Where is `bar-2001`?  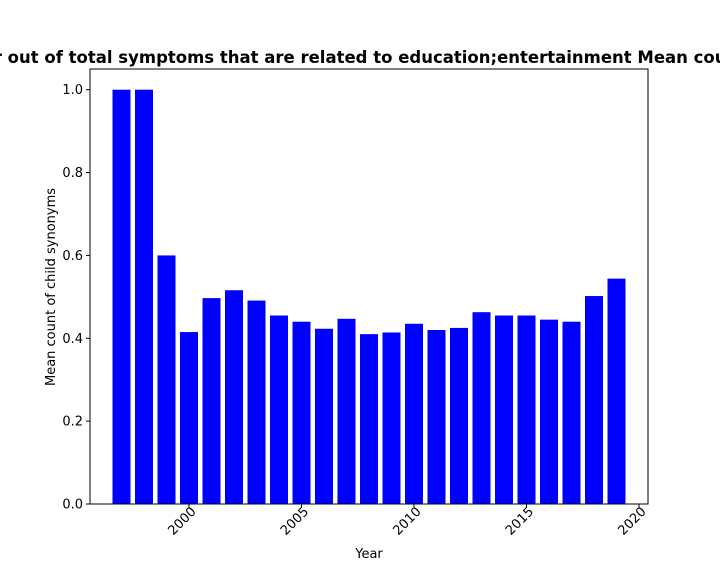 bar-2001 is located at coordinates (211, 401).